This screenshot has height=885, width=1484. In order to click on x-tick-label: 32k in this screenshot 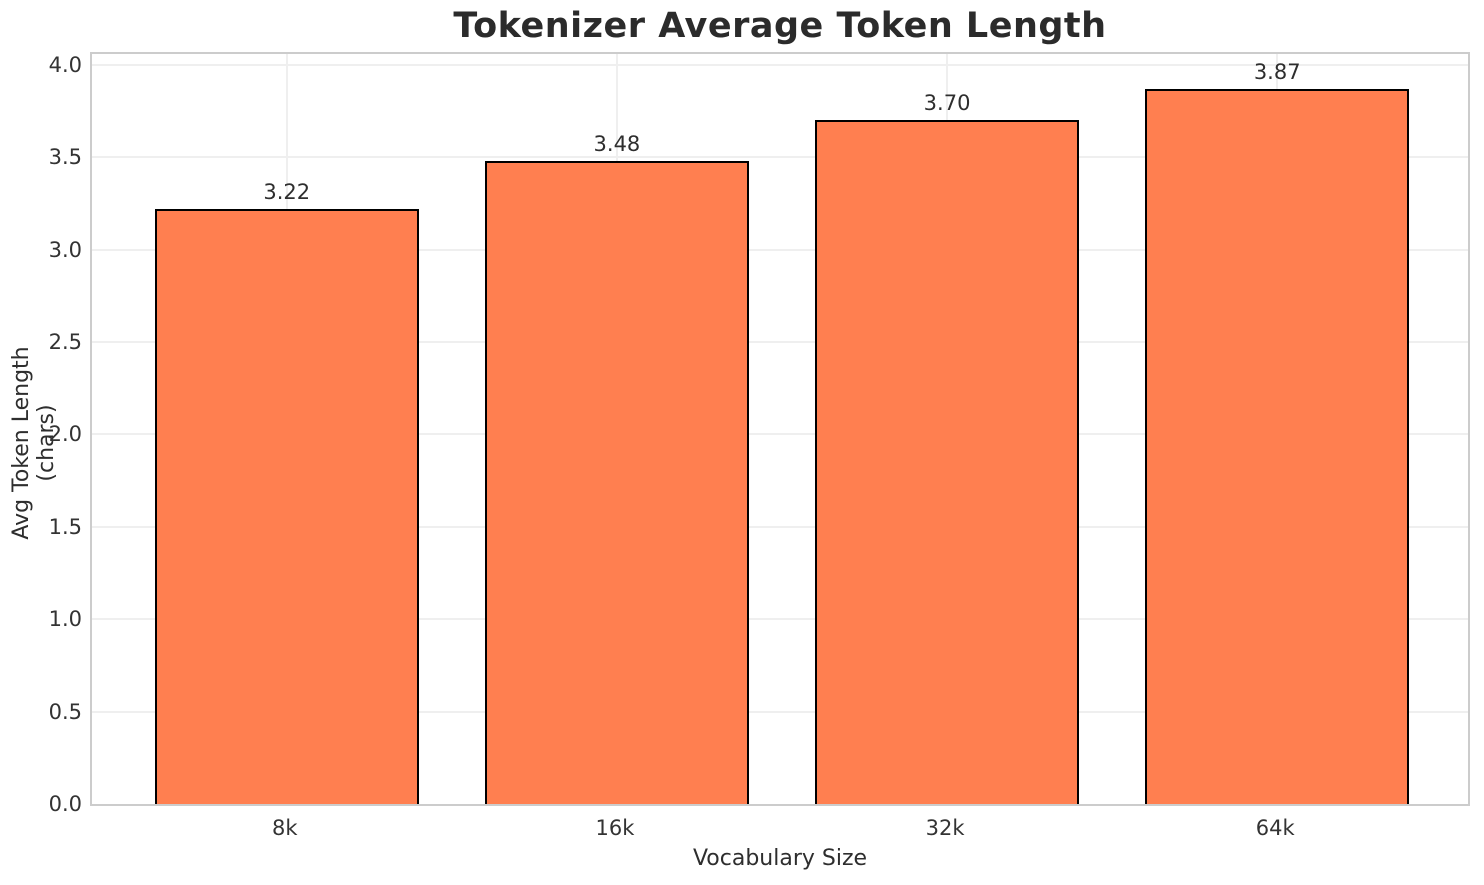, I will do `click(945, 828)`.